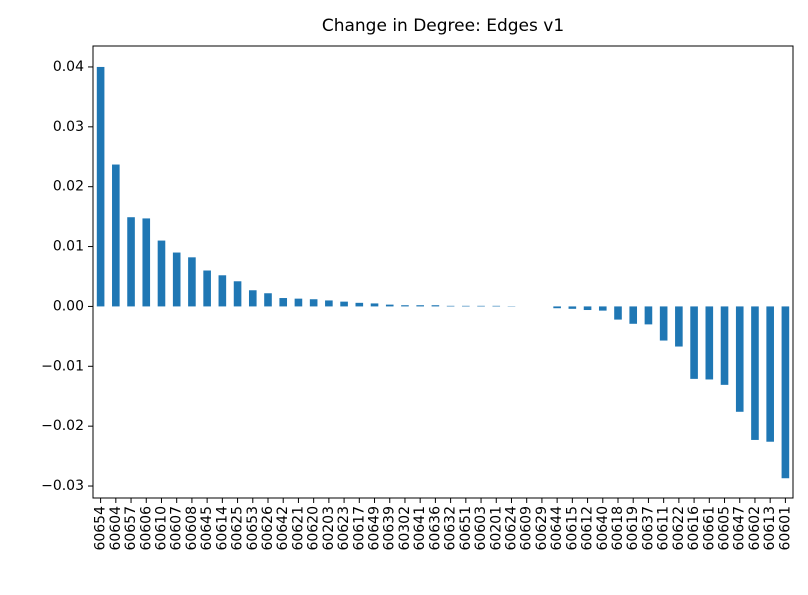  I want to click on chart-title: Change in Degree: Edges v1, so click(443, 26).